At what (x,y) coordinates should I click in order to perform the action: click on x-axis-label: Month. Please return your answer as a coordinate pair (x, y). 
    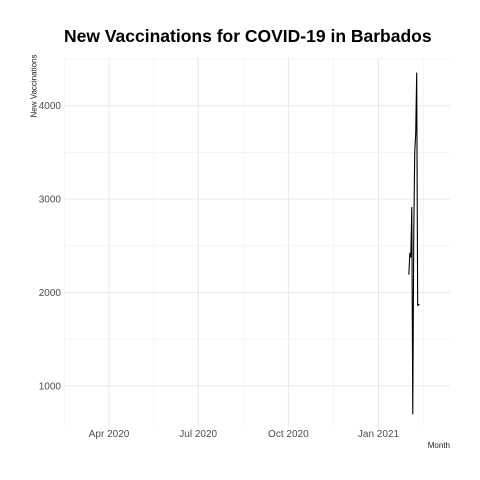
    Looking at the image, I should click on (438, 445).